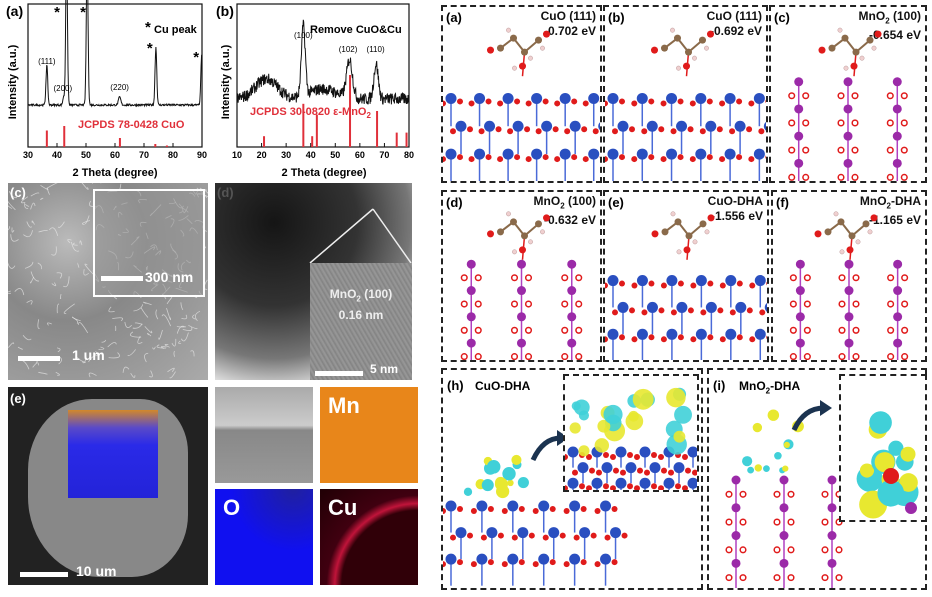 The width and height of the screenshot is (932, 597). I want to click on sem-inset: 300 nm, so click(149, 243).